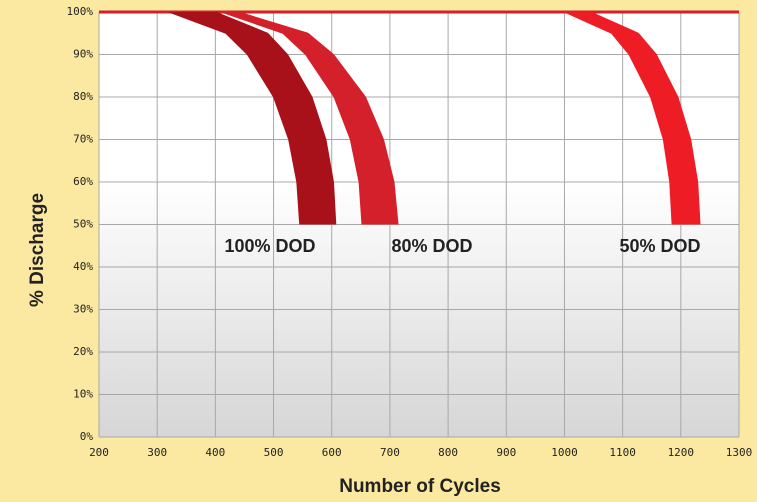  Describe the element at coordinates (80, 11) in the screenshot. I see `y-tick-label: 100%` at that location.